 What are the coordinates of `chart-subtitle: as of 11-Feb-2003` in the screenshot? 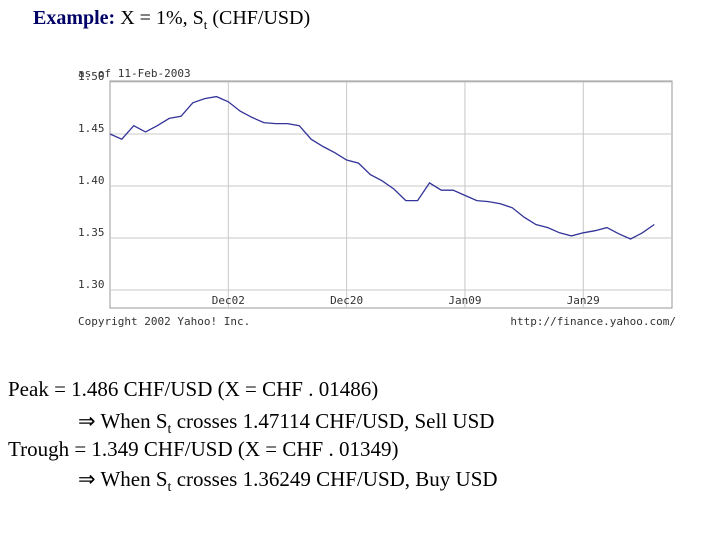 It's located at (134, 73).